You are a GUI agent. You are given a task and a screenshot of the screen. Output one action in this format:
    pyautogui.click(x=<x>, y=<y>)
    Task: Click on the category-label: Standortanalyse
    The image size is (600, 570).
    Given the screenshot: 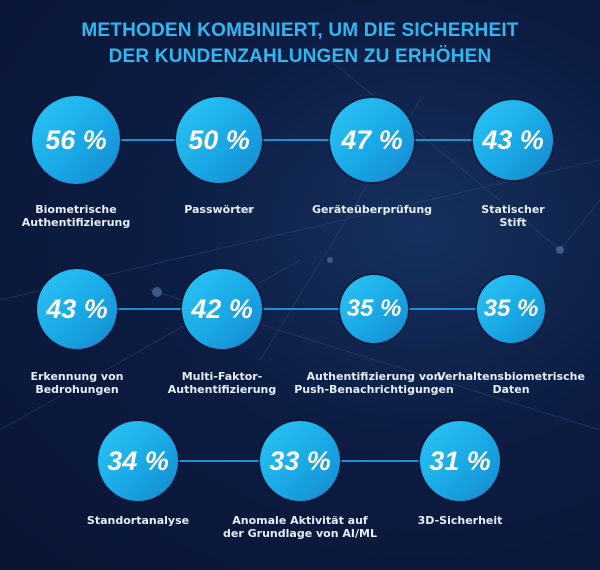 What is the action you would take?
    pyautogui.click(x=138, y=520)
    